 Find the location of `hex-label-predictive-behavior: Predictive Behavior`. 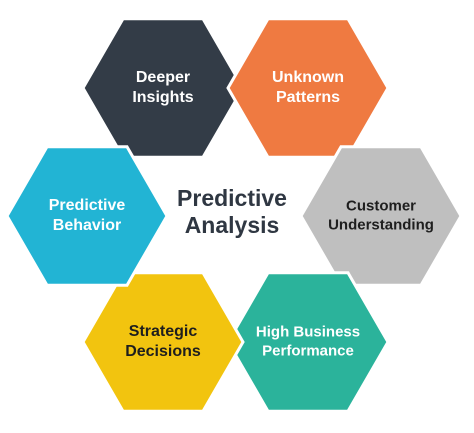

hex-label-predictive-behavior: Predictive Behavior is located at coordinates (87, 215).